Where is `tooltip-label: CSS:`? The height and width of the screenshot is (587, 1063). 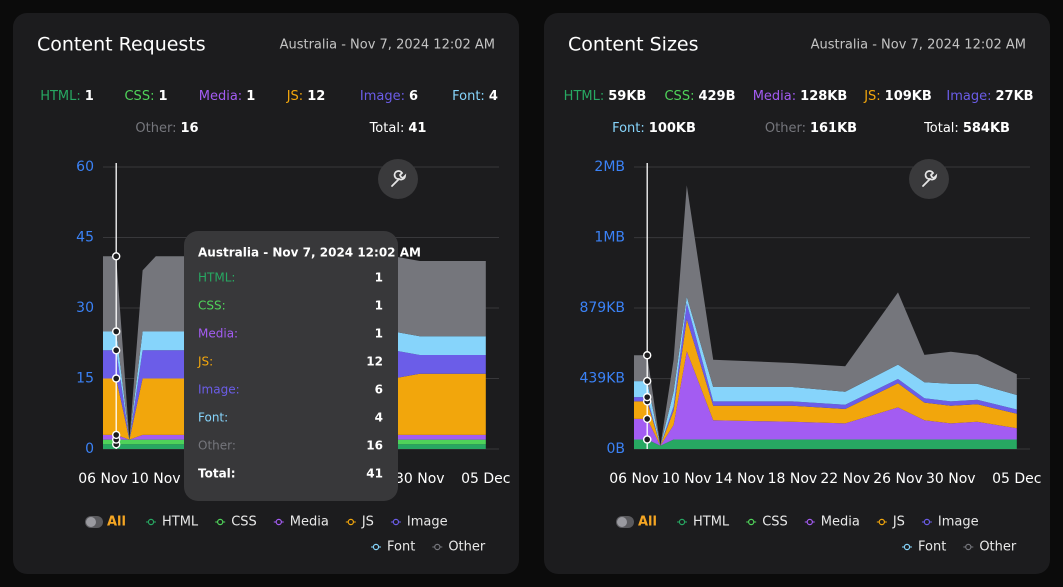
tooltip-label: CSS: is located at coordinates (212, 306).